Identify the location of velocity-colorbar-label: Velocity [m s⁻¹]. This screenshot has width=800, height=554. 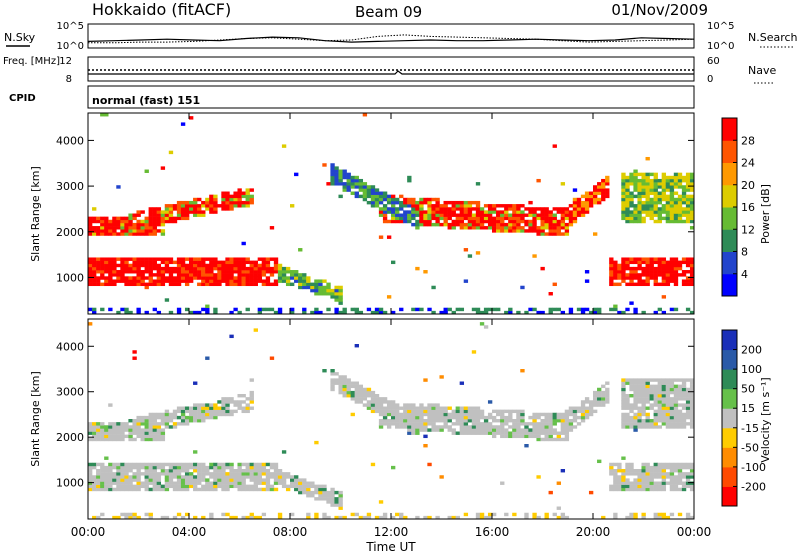
(765, 419).